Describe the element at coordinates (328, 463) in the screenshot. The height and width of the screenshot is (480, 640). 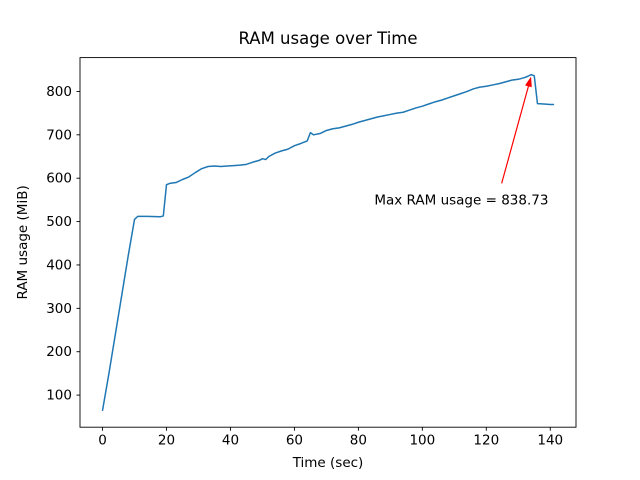
I see `x-axis-label: Time (sec)` at that location.